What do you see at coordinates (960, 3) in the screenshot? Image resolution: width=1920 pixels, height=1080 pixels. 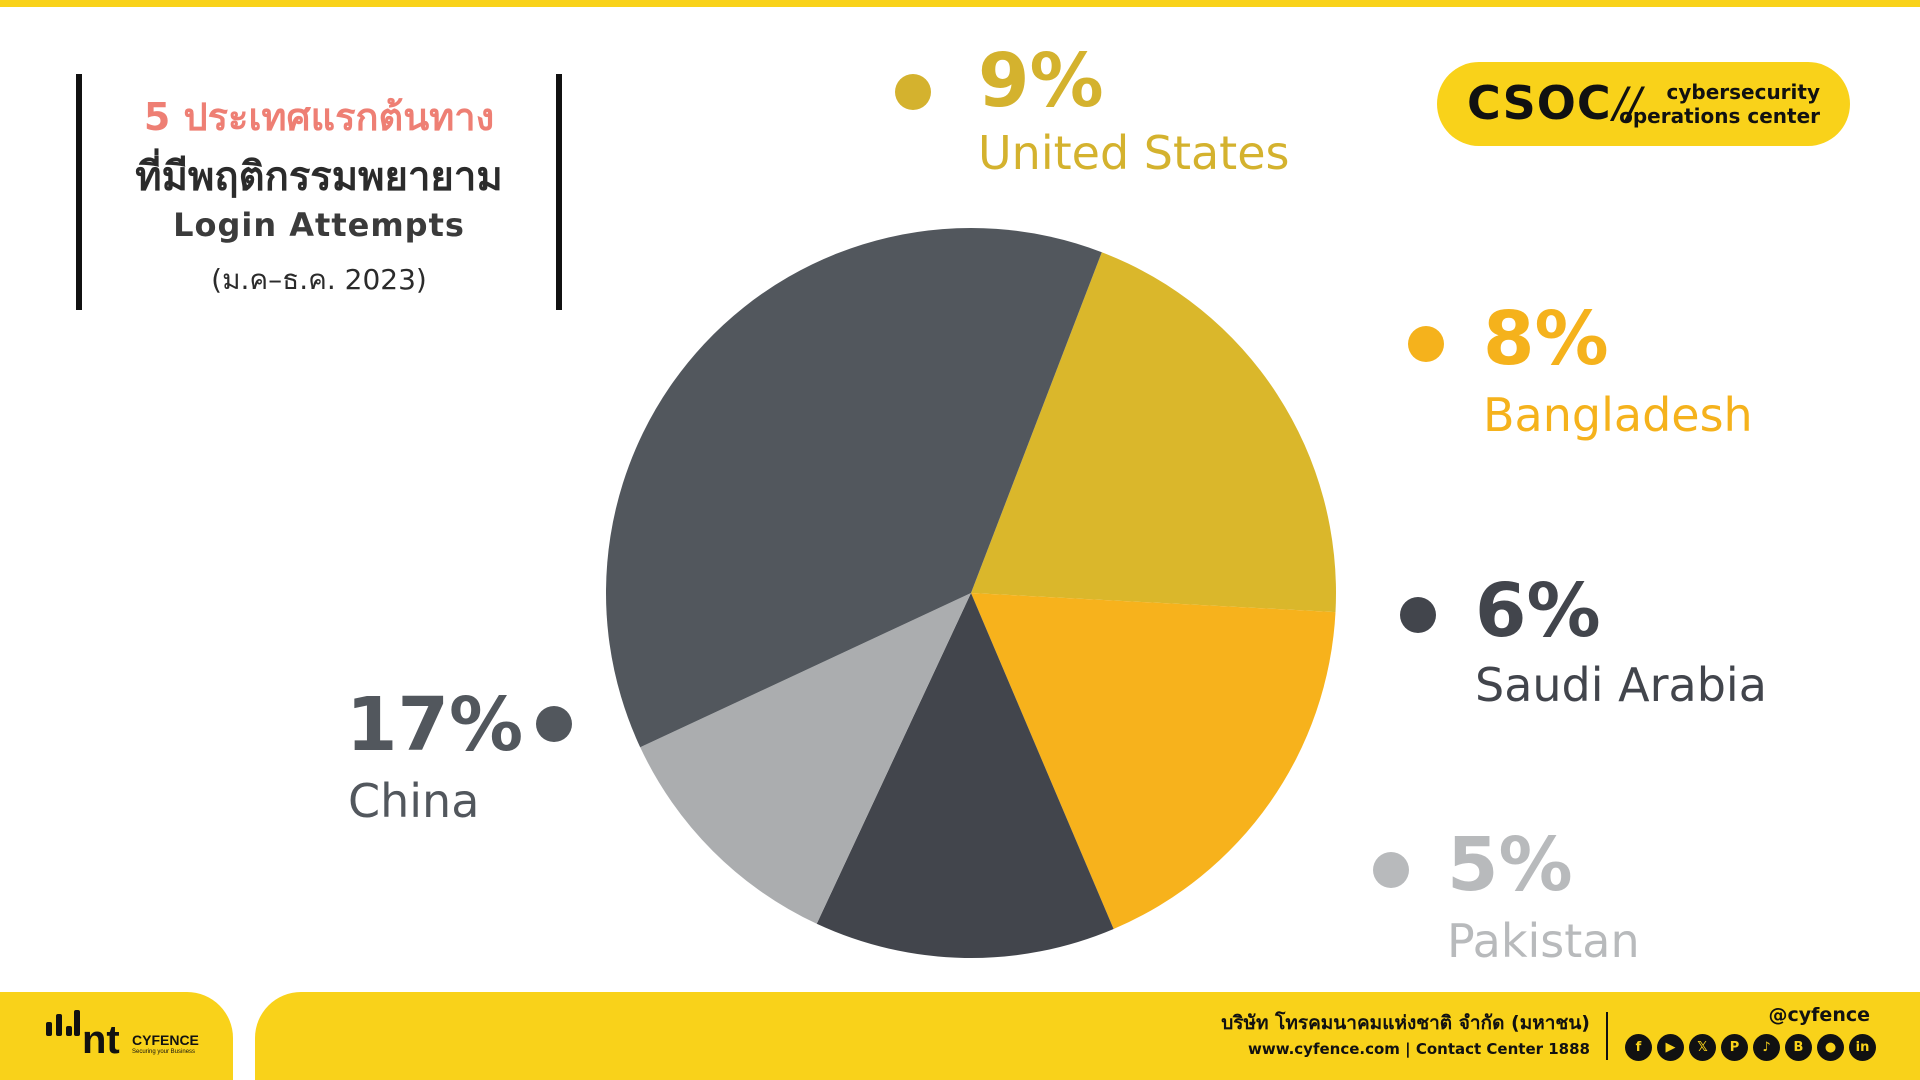 I see `top-accent-bar` at bounding box center [960, 3].